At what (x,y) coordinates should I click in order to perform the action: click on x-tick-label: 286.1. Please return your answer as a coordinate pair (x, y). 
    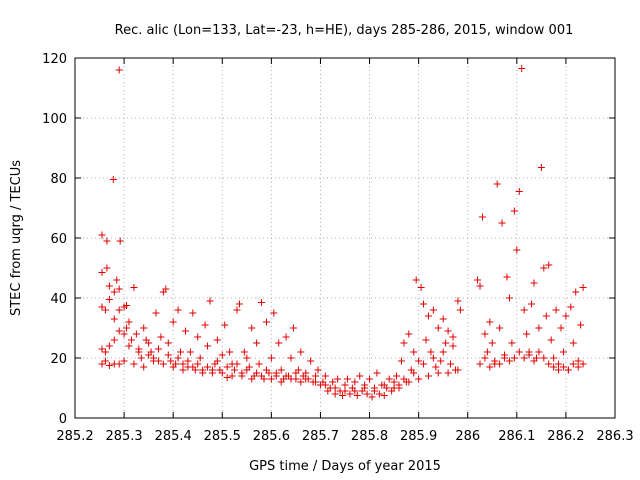
    Looking at the image, I should click on (516, 436).